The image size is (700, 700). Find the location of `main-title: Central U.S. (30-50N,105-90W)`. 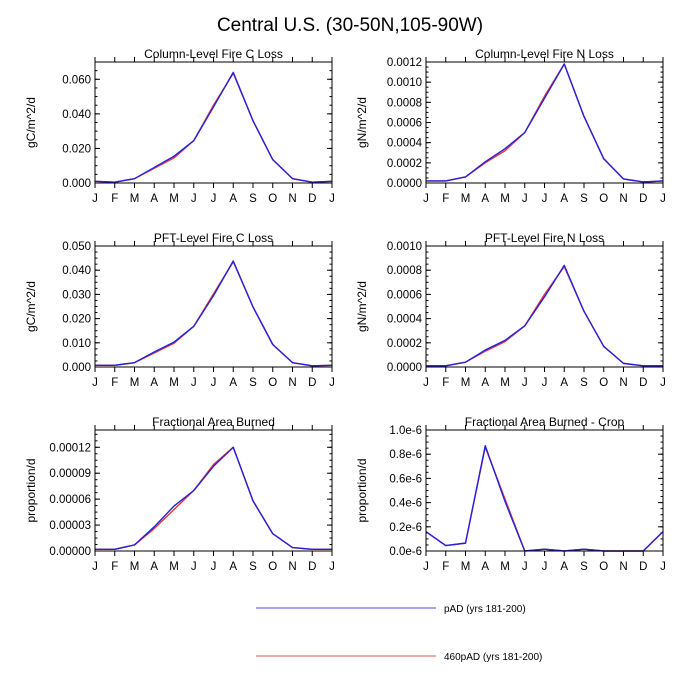

main-title: Central U.S. (30-50N,105-90W) is located at coordinates (350, 25).